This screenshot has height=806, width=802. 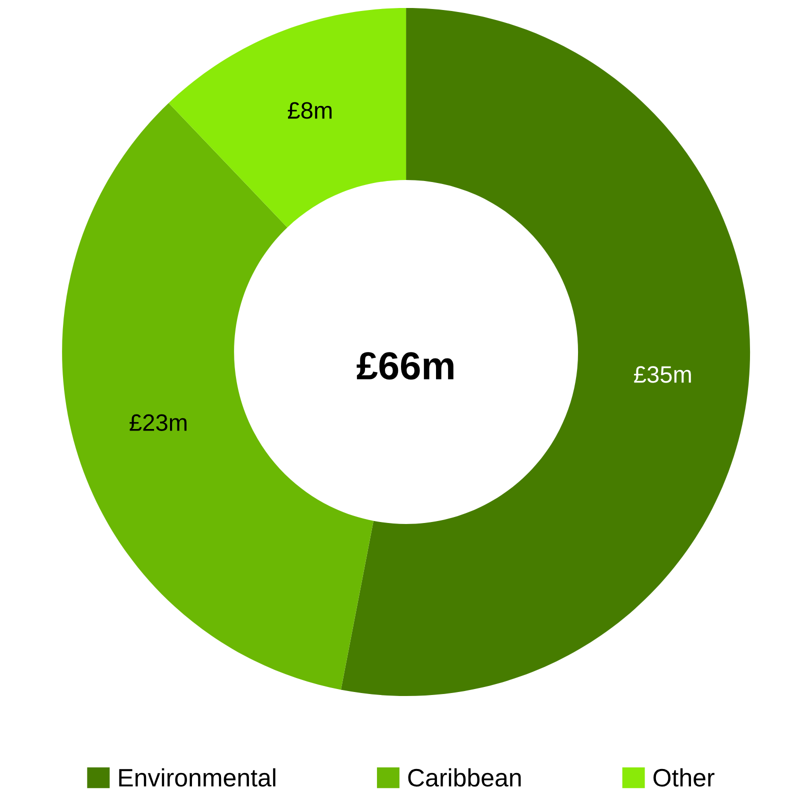 I want to click on text: £66m, so click(x=405, y=366).